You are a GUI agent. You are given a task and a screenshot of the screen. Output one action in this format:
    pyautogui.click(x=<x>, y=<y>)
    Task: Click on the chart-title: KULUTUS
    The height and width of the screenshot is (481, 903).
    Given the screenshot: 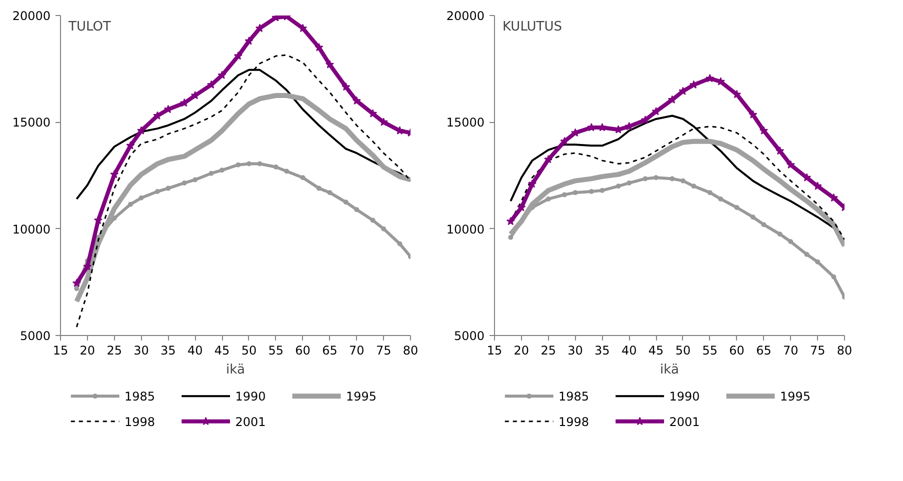 What is the action you would take?
    pyautogui.click(x=532, y=27)
    